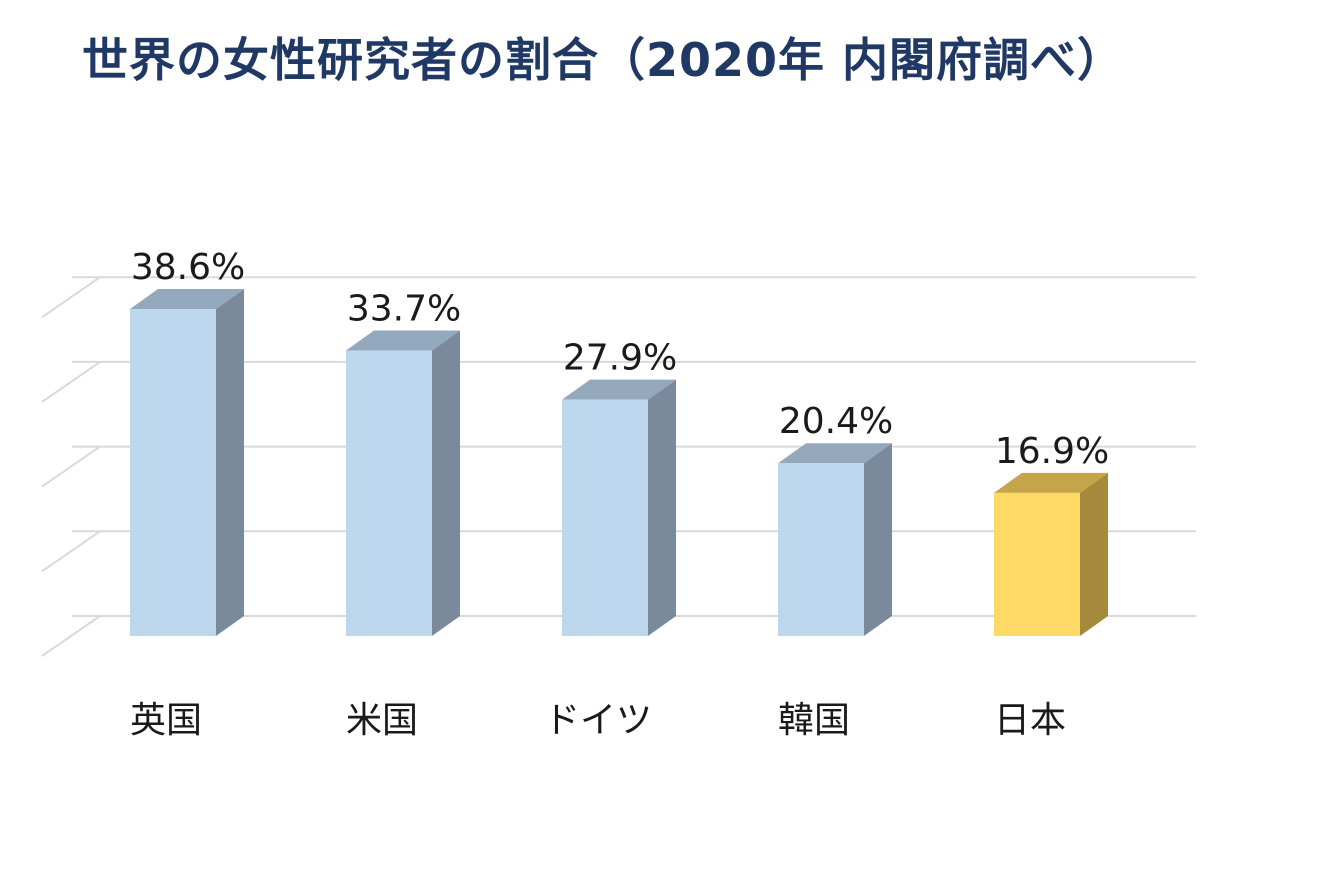 The image size is (1325, 879). What do you see at coordinates (598, 720) in the screenshot?
I see `category-label: ドイツ` at bounding box center [598, 720].